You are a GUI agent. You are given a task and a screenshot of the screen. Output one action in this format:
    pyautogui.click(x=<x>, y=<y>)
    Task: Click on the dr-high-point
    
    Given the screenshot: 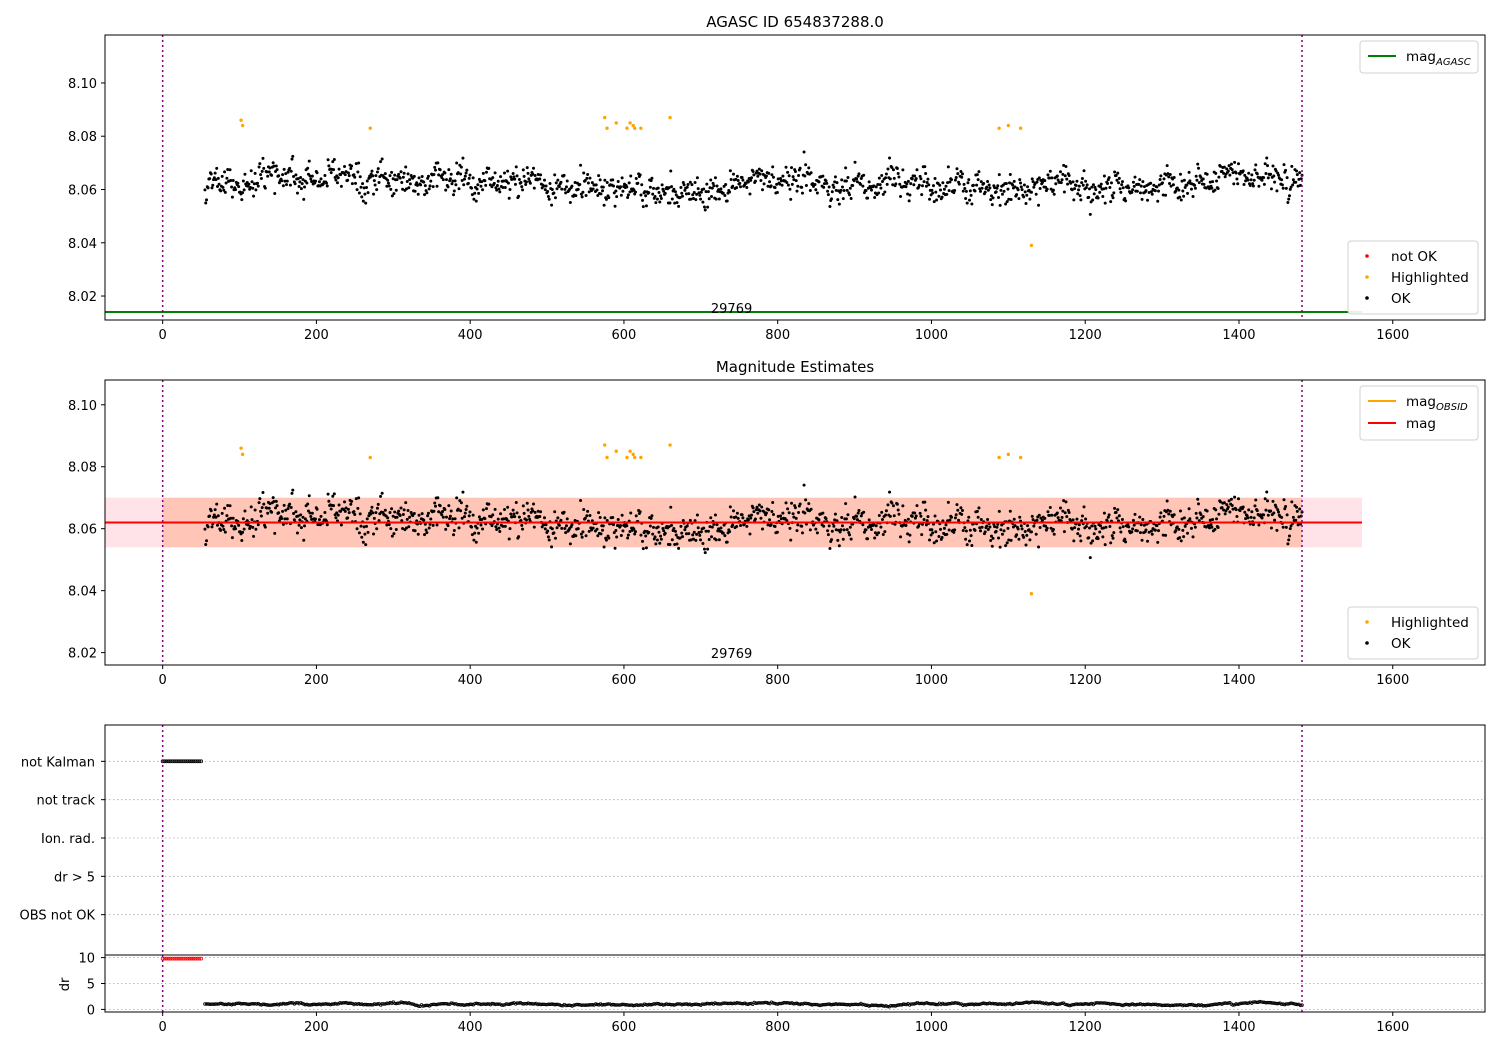 What is the action you would take?
    pyautogui.click(x=185, y=958)
    